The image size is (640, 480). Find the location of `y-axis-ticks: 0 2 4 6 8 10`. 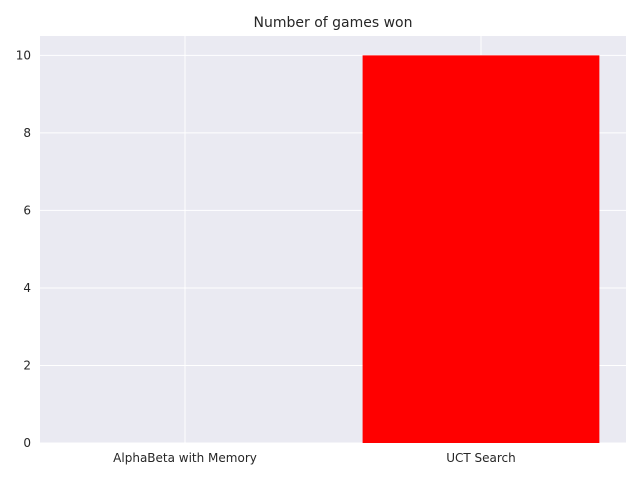

y-axis-ticks: 0 2 4 6 8 10 is located at coordinates (23, 249).